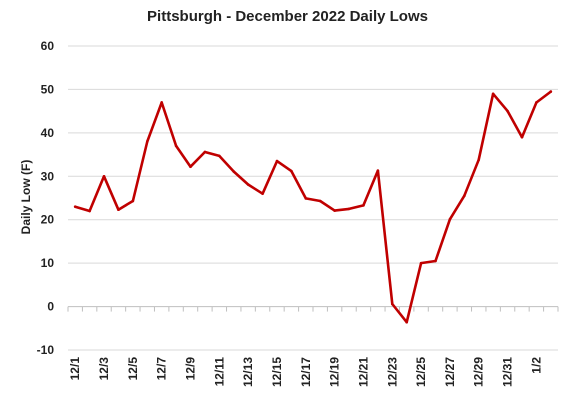 The width and height of the screenshot is (575, 402). I want to click on x-tick-label: 12/19, so click(335, 372).